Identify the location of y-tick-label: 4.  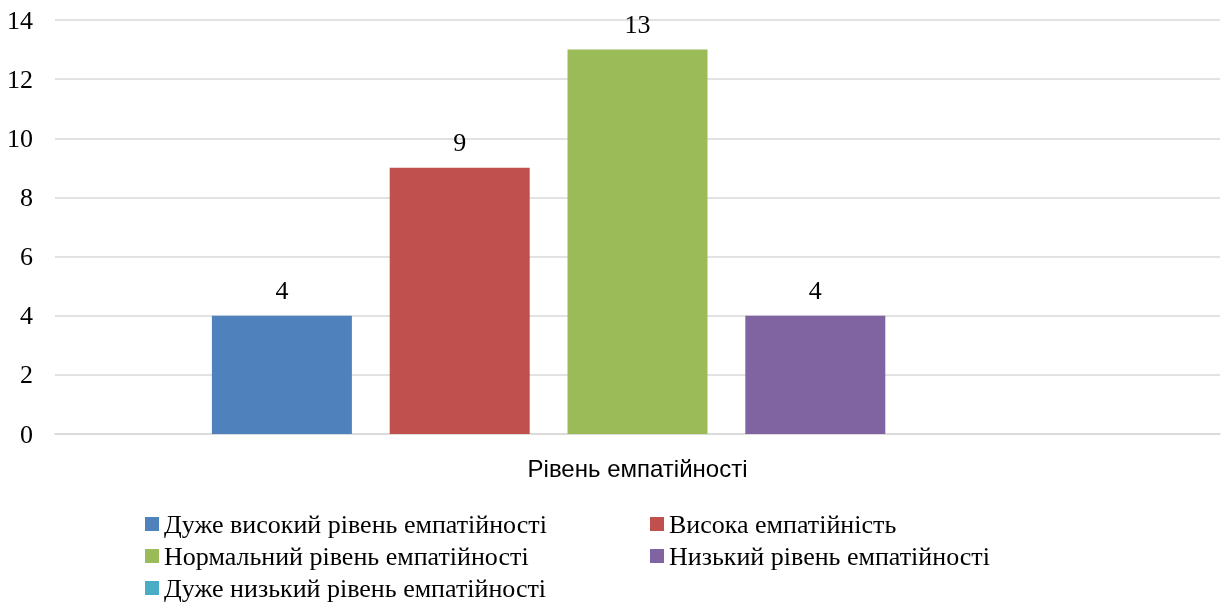
(26, 316).